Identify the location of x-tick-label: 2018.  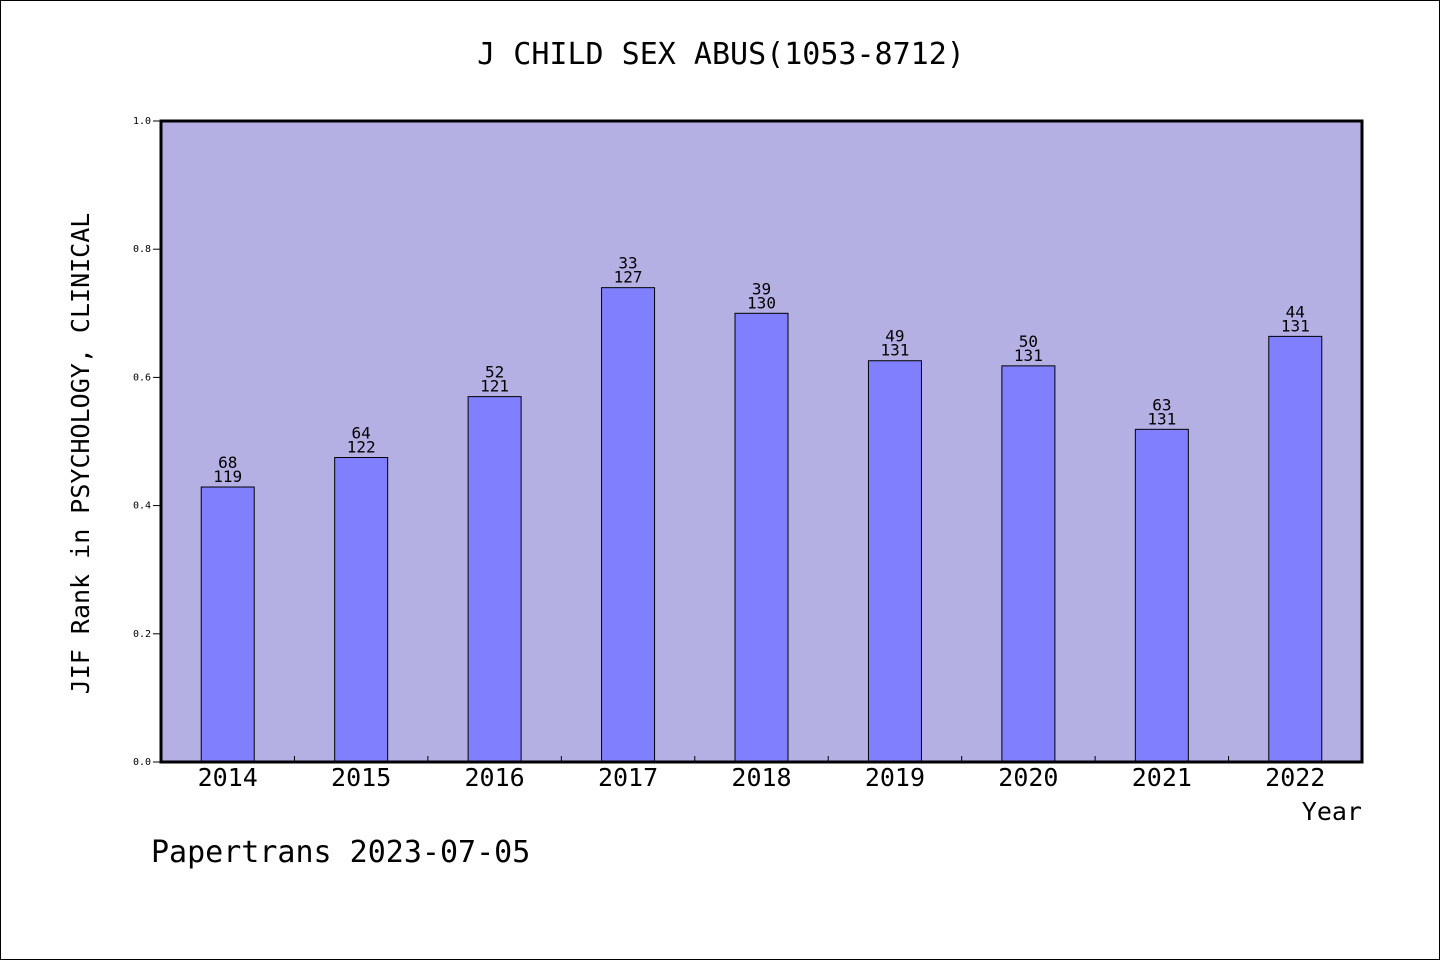
(761, 777).